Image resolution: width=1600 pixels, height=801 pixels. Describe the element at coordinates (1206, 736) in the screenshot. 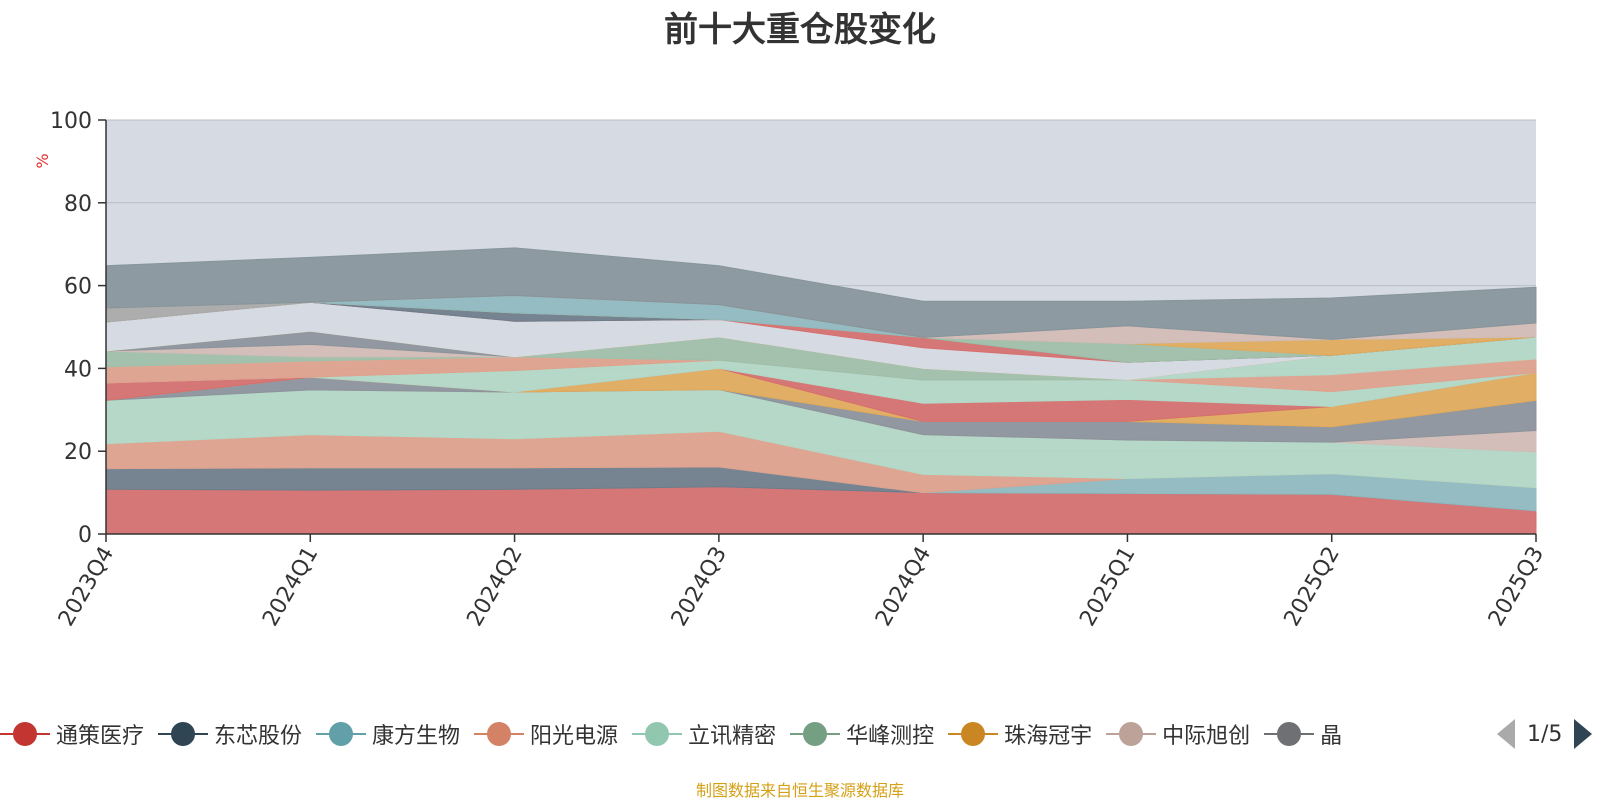

I see `legend-label: 中际旭创` at that location.